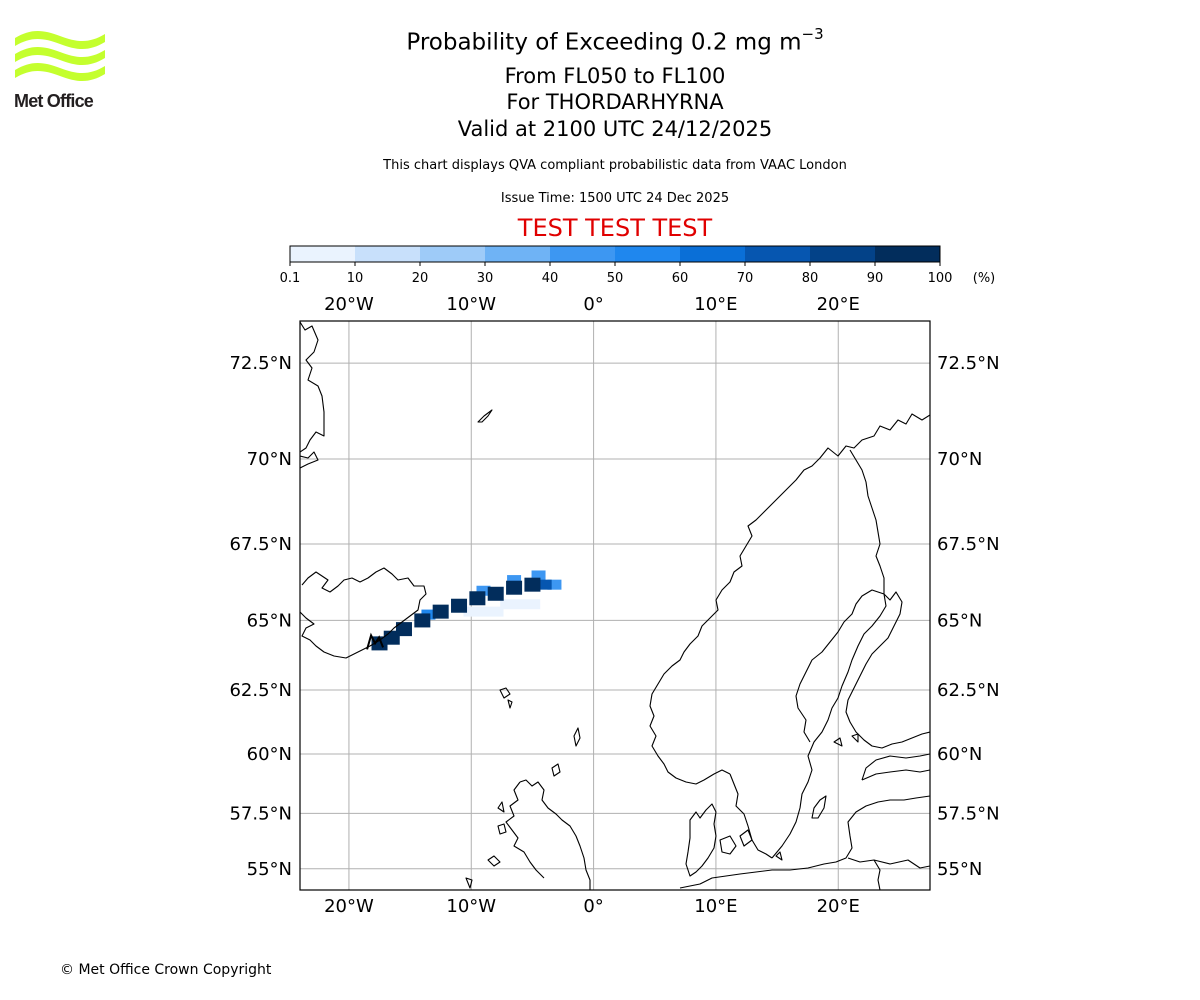 The width and height of the screenshot is (1200, 1000). I want to click on colorbar-tick-label: 10, so click(355, 278).